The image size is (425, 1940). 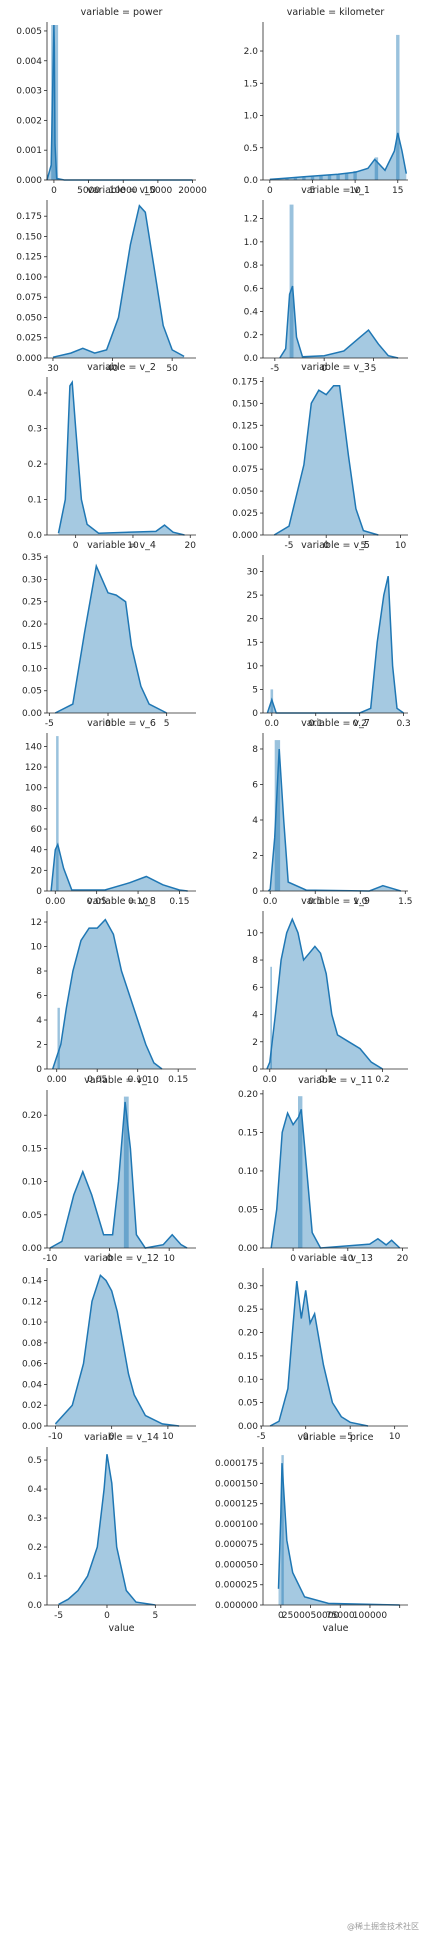 What do you see at coordinates (121, 1258) in the screenshot?
I see `panel-title: variable = v_12` at bounding box center [121, 1258].